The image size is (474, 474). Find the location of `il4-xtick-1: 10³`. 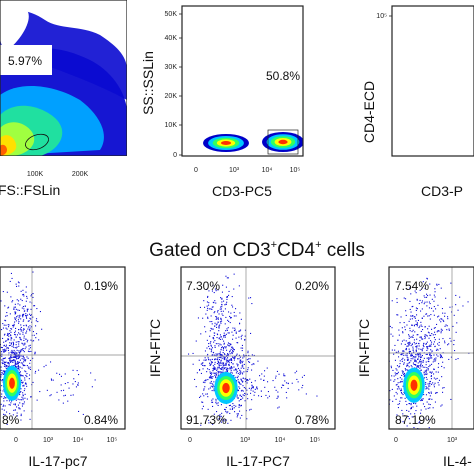

il4-xtick-1: 10³ is located at coordinates (452, 440).